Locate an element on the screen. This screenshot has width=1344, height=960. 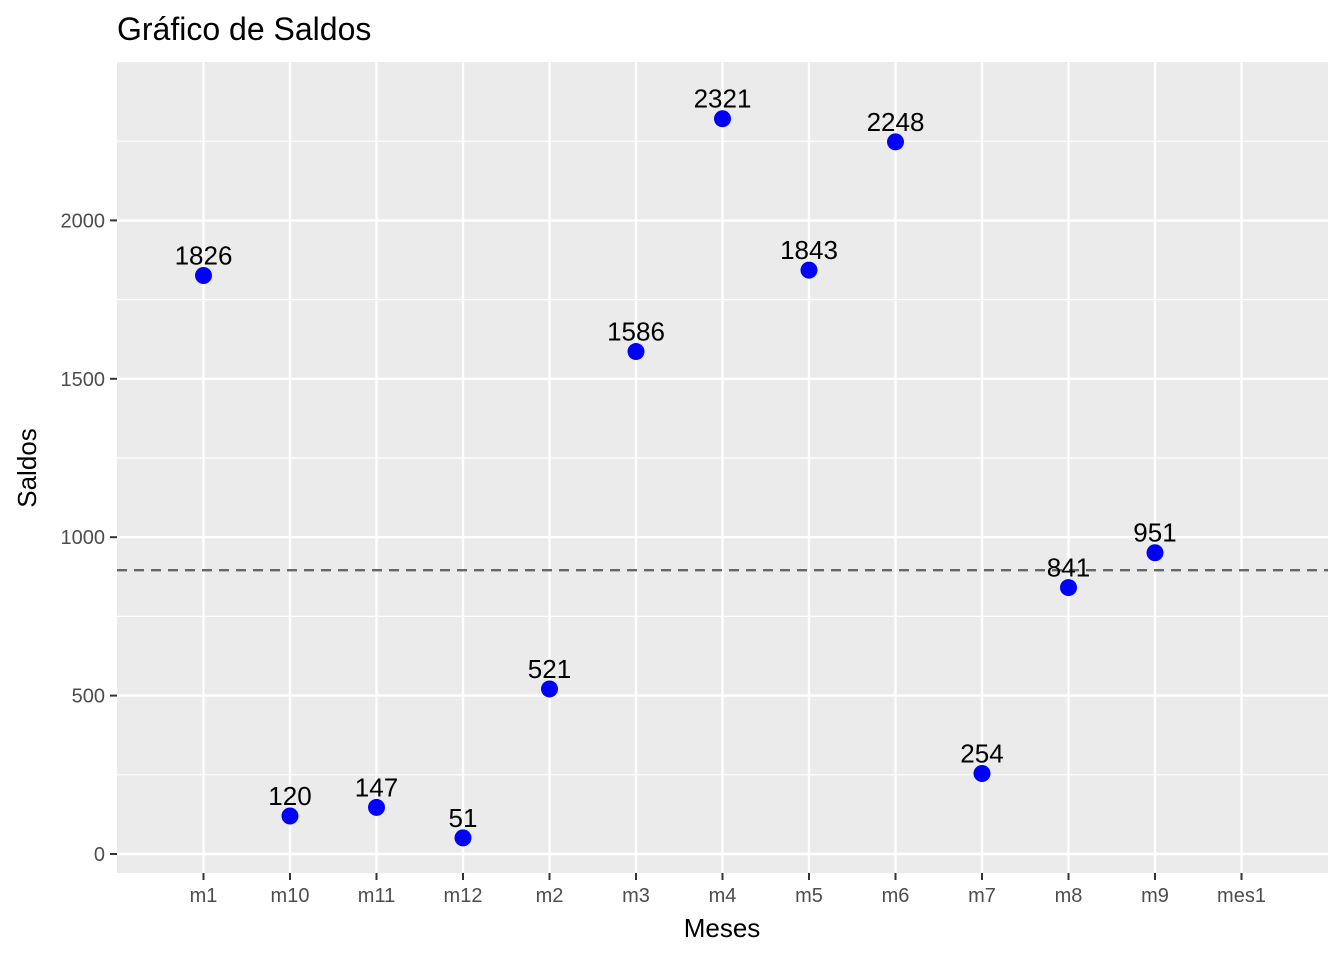
data-label: 1826 is located at coordinates (204, 256).